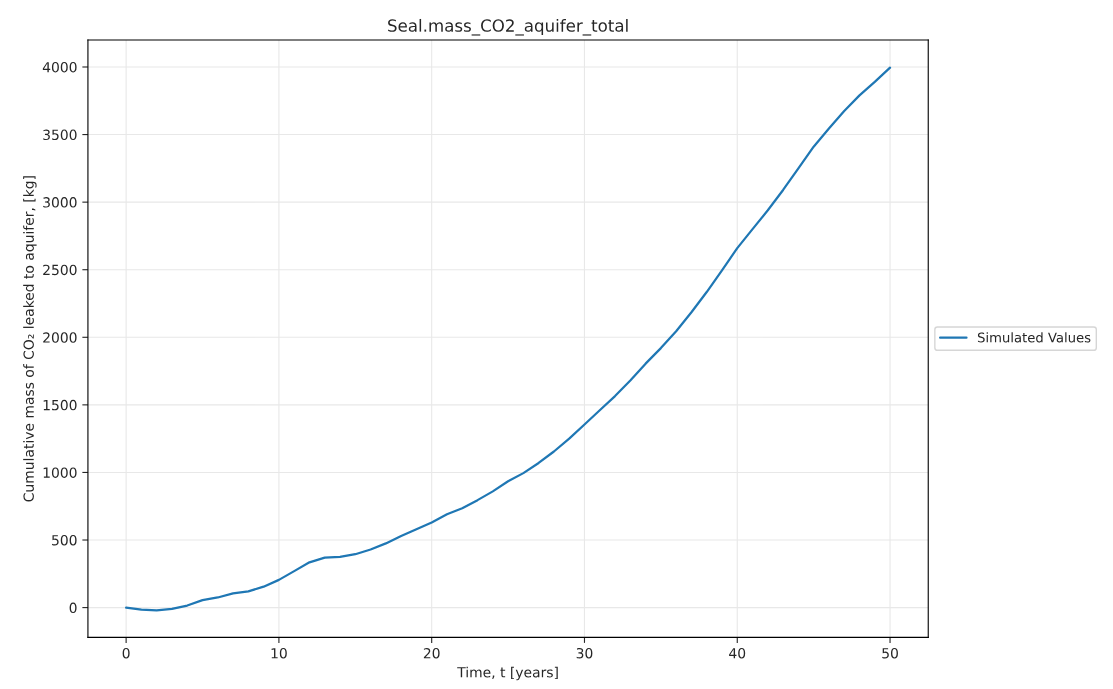 This screenshot has width=1113, height=689. I want to click on y-tick-label: 2500, so click(60, 270).